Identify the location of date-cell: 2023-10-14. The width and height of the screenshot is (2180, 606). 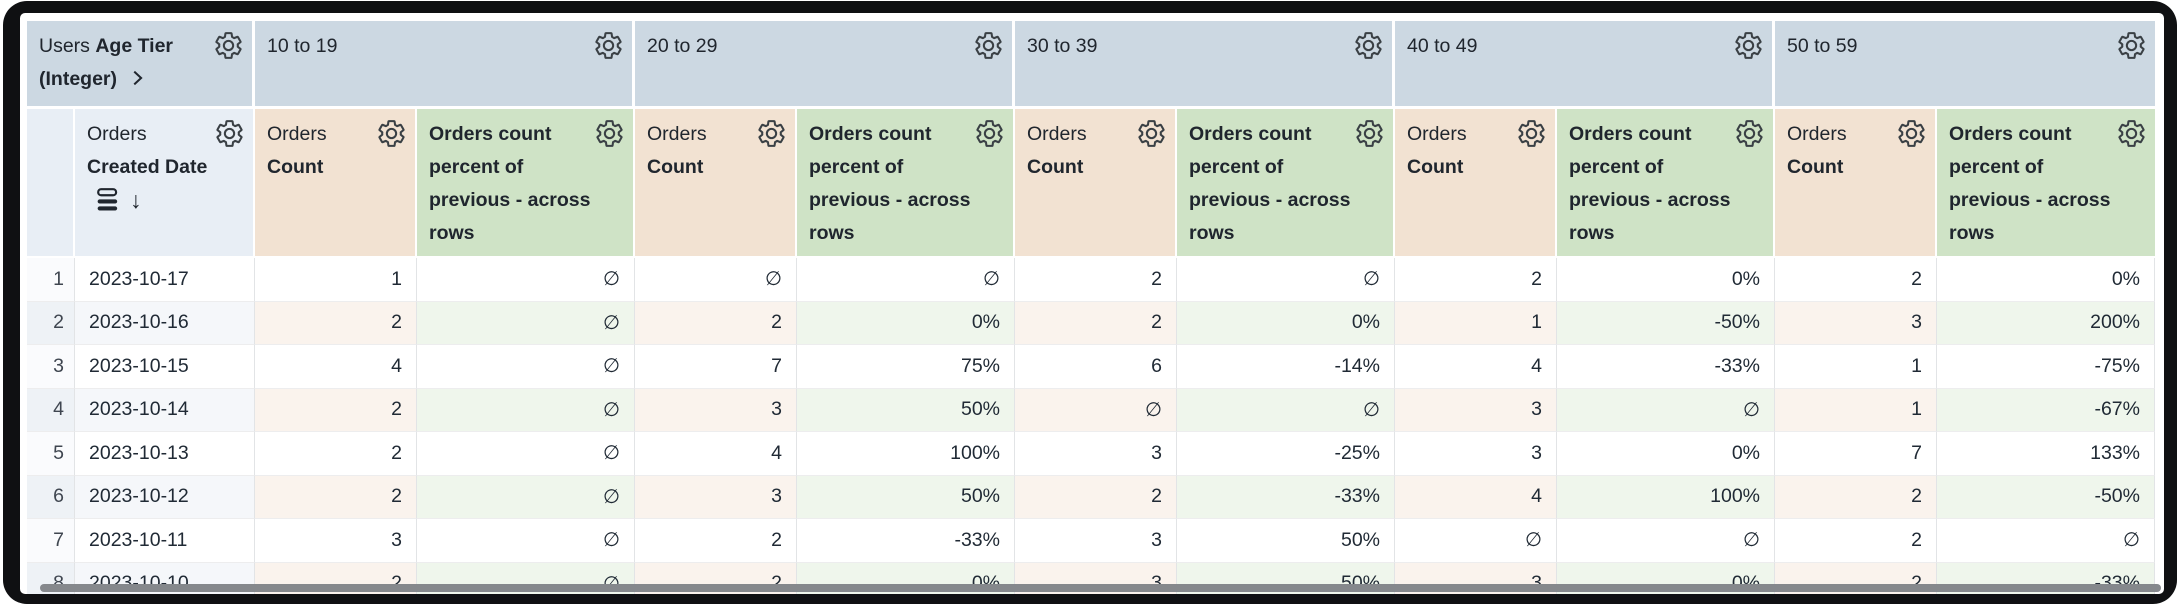
(165, 410).